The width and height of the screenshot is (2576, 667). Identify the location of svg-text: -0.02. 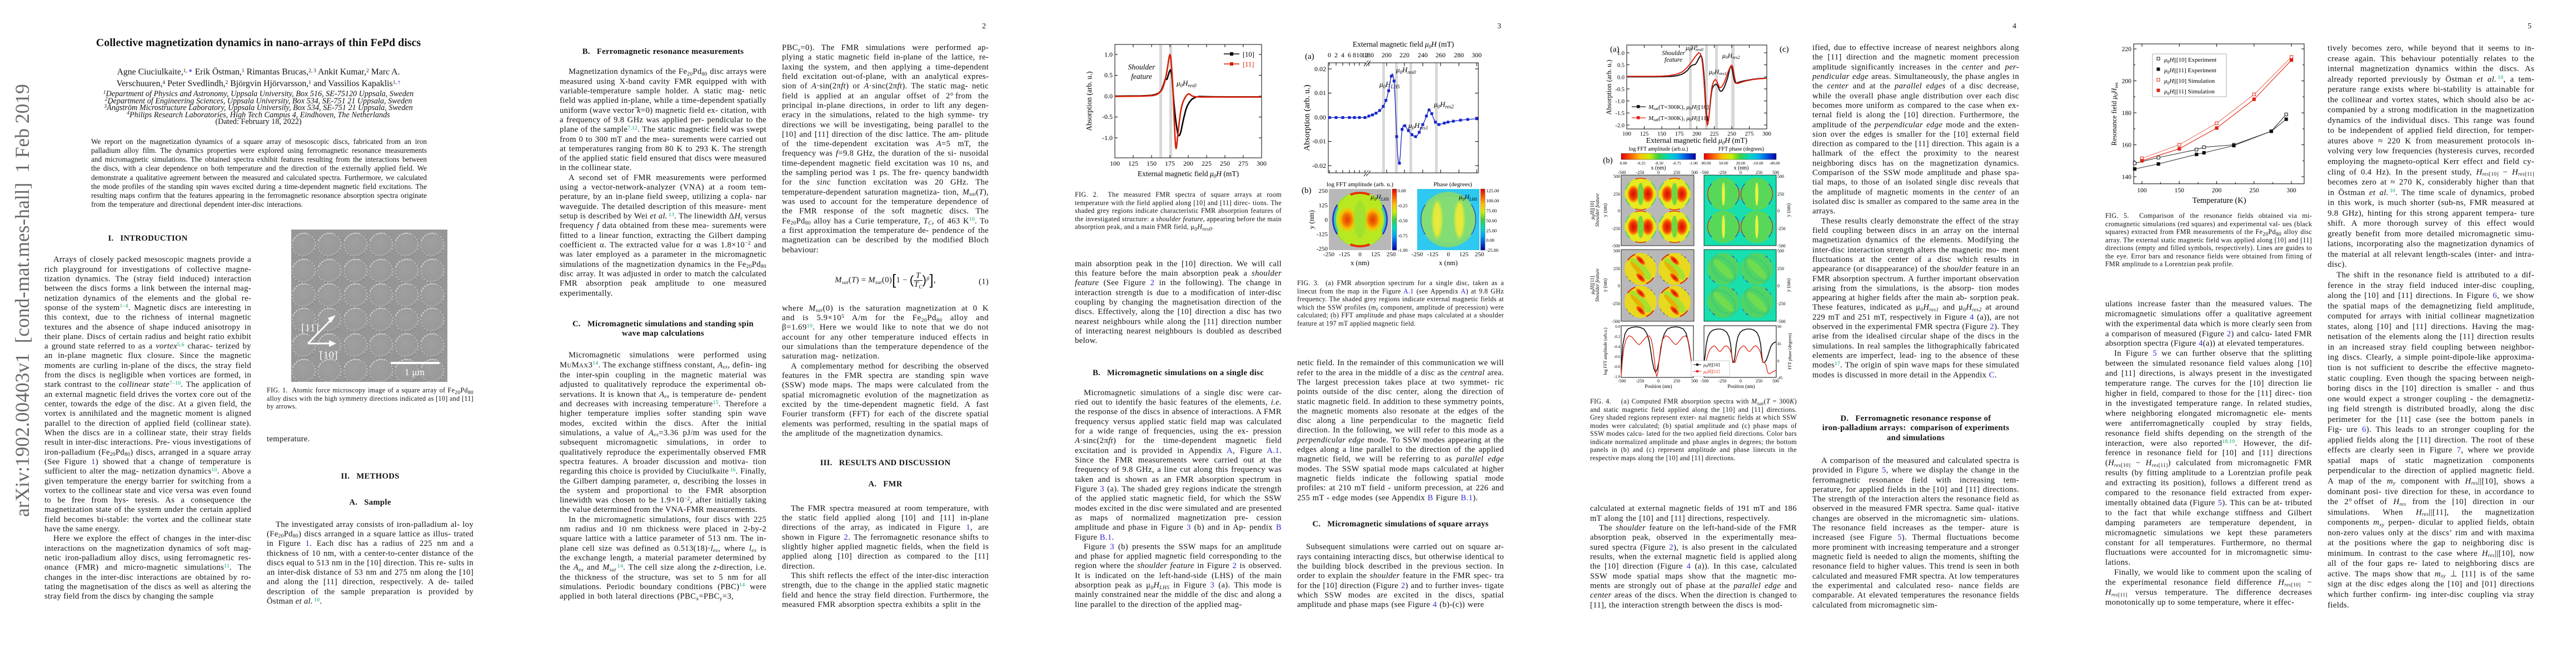
(1319, 166).